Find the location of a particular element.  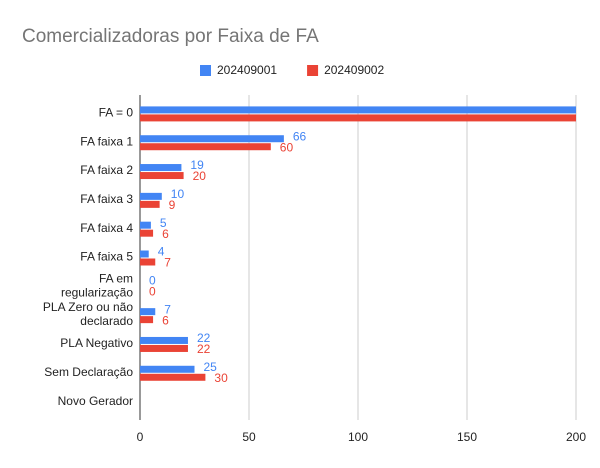

x-tick-label: 100 is located at coordinates (358, 437).